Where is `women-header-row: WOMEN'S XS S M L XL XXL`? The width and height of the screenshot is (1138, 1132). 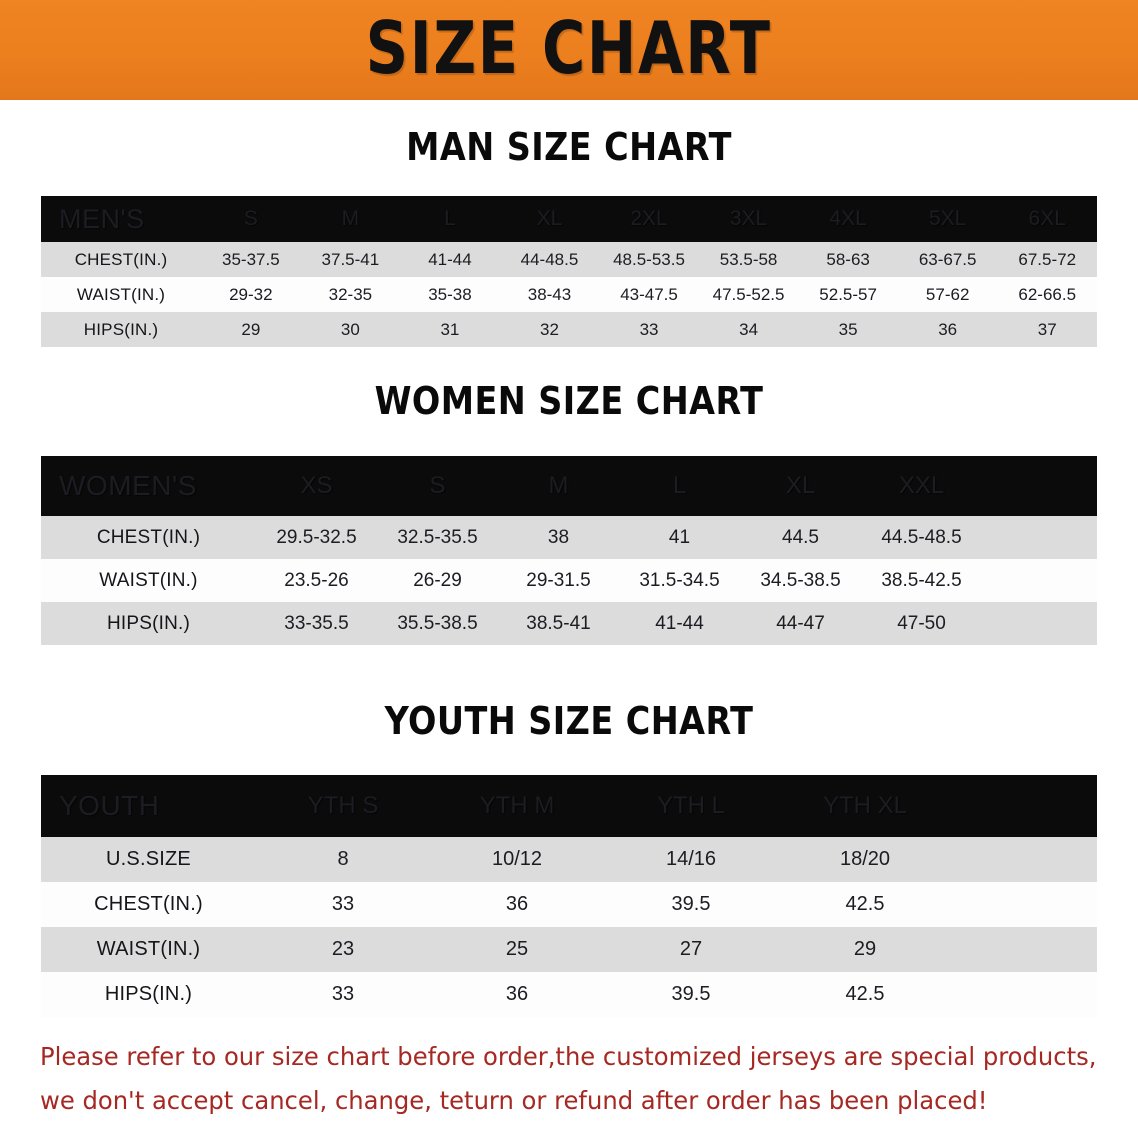 women-header-row: WOMEN'S XS S M L XL XXL is located at coordinates (569, 486).